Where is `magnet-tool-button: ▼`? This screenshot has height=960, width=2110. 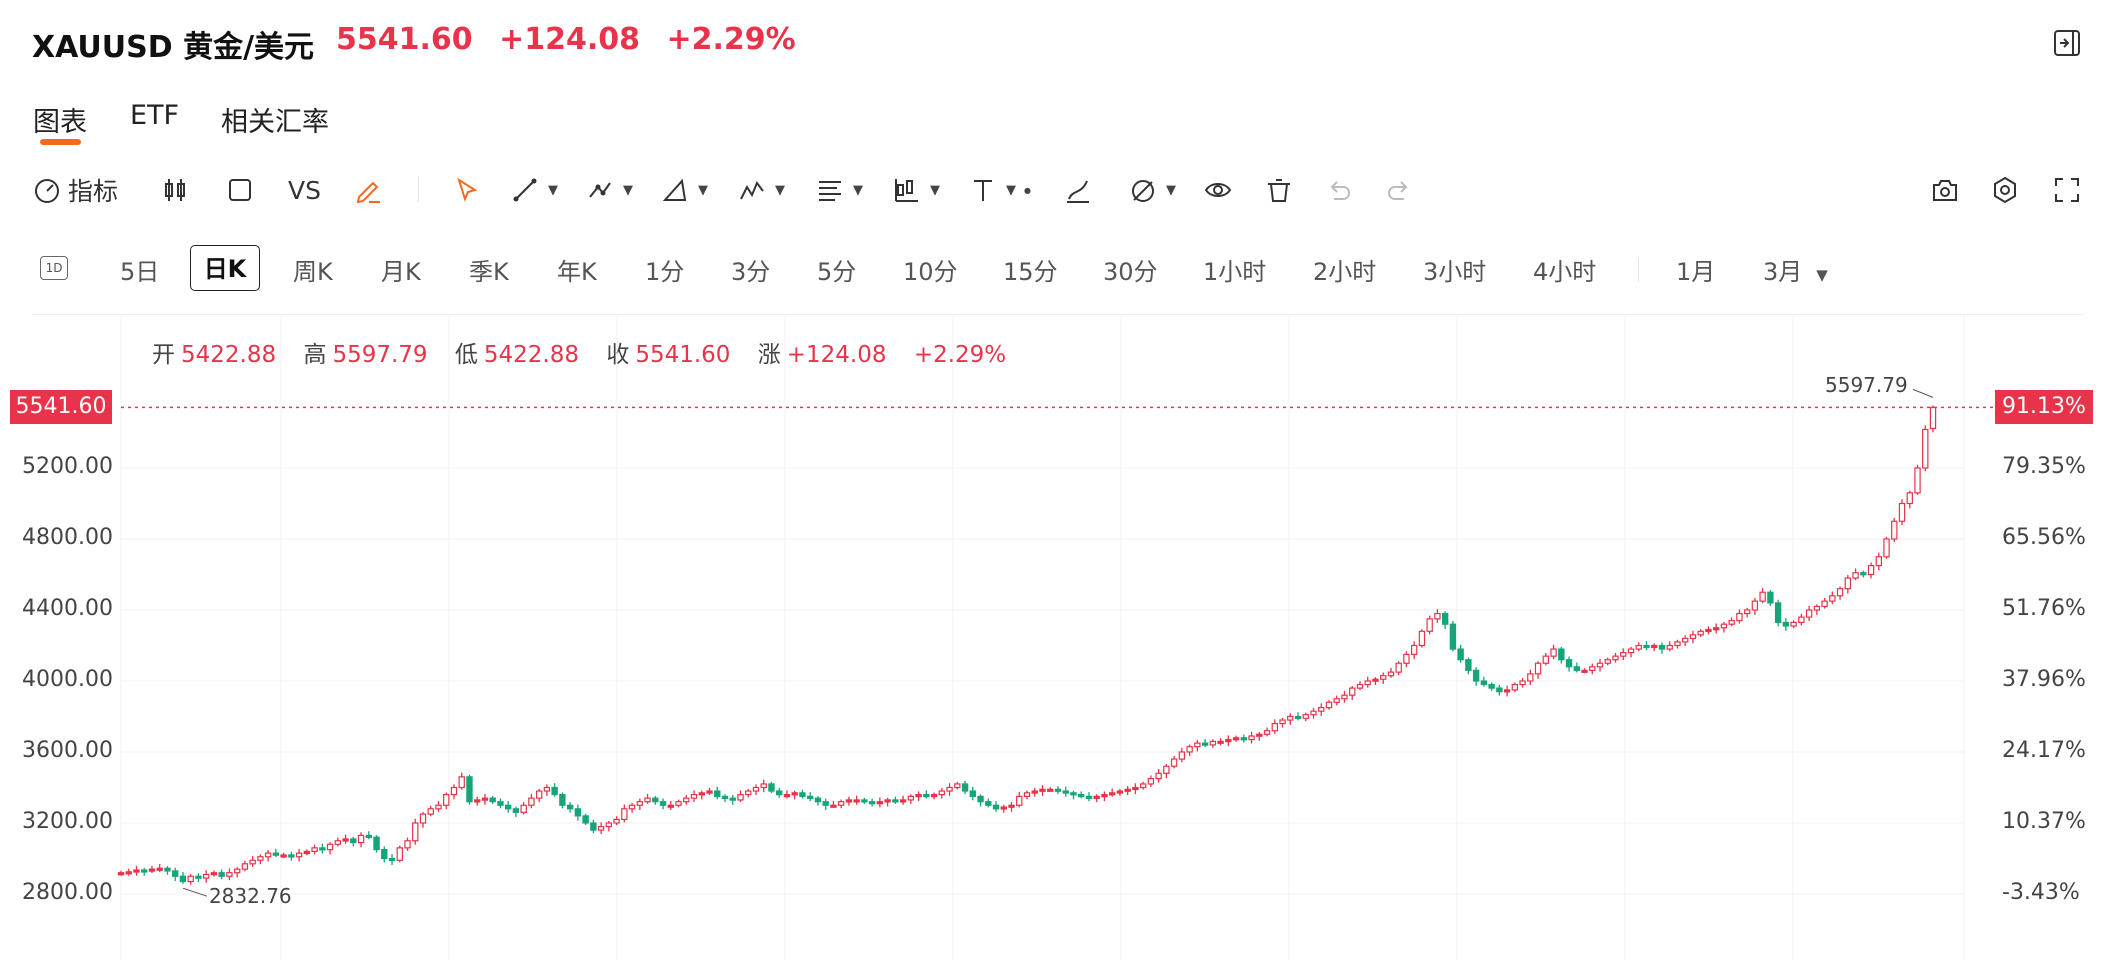 magnet-tool-button: ▼ is located at coordinates (1152, 190).